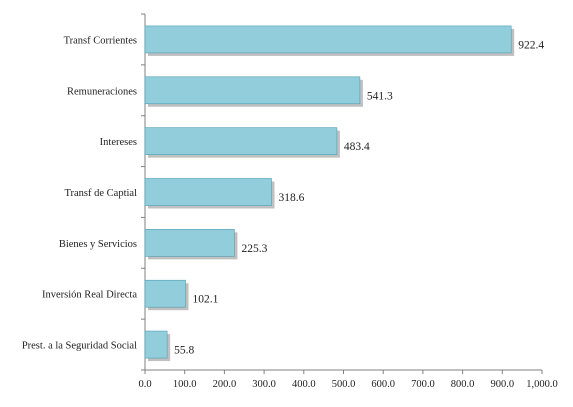 This screenshot has width=573, height=407. Describe the element at coordinates (102, 91) in the screenshot. I see `category-label: Remuneraciones` at that location.